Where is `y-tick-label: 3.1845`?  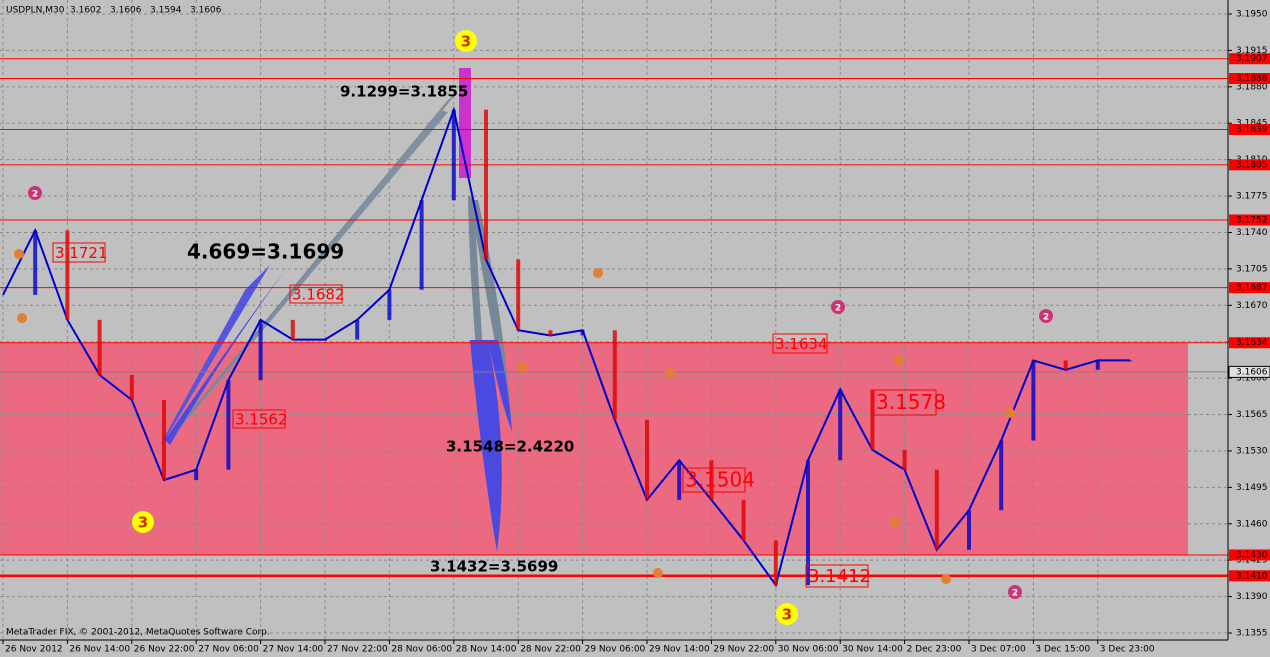
y-tick-label: 3.1845 is located at coordinates (1252, 124).